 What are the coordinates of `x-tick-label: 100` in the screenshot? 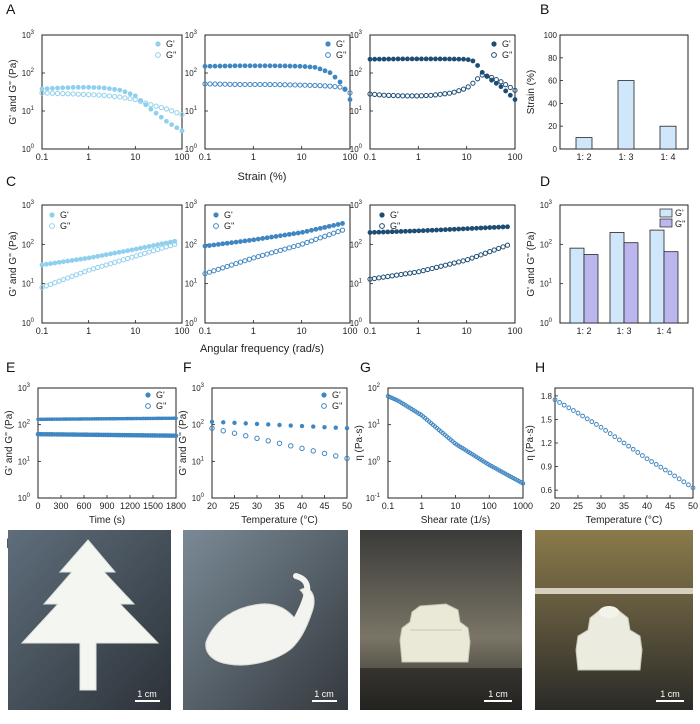 It's located at (514, 331).